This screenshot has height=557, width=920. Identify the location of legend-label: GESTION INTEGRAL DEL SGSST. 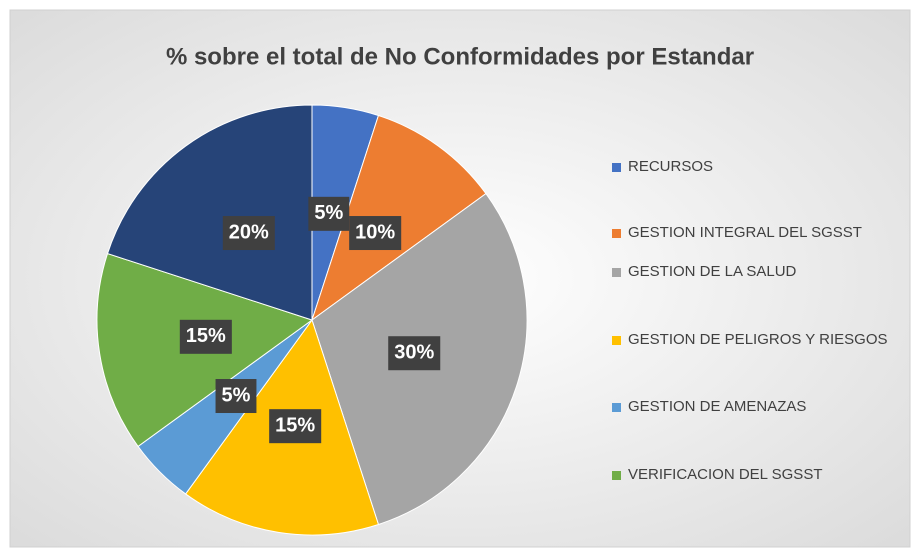
(745, 232).